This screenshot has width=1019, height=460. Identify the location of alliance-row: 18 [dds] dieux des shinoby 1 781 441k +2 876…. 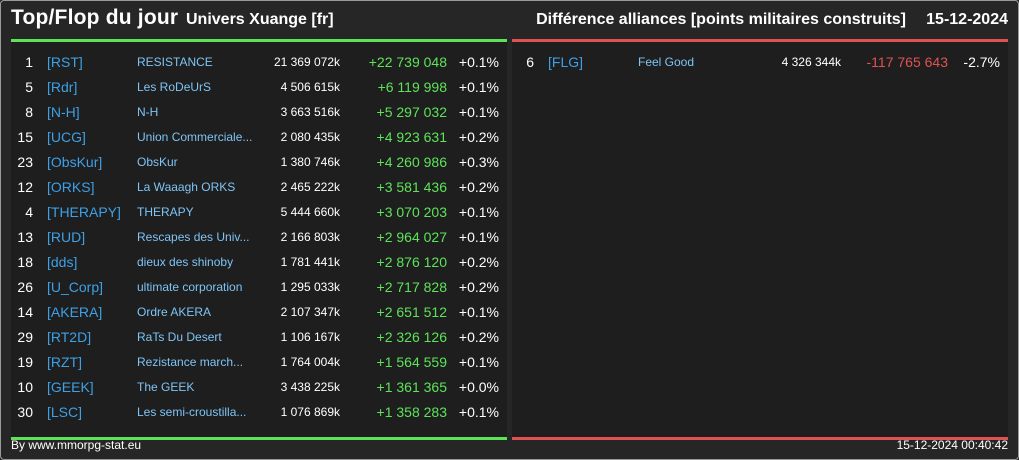
(259, 262).